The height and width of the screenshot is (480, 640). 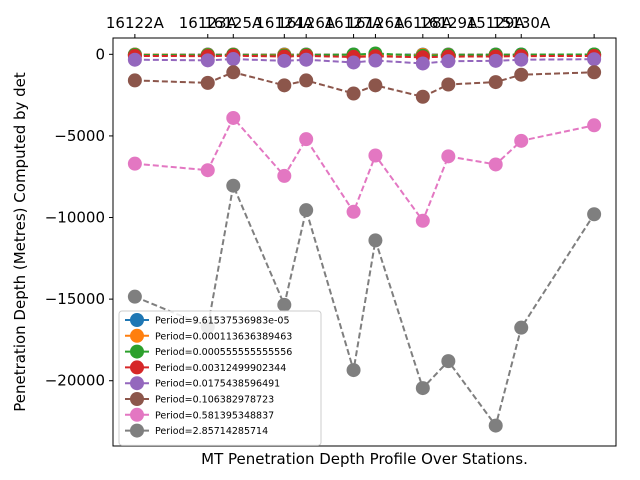 I want to click on x-tick-label: 16128A, so click(x=423, y=23).